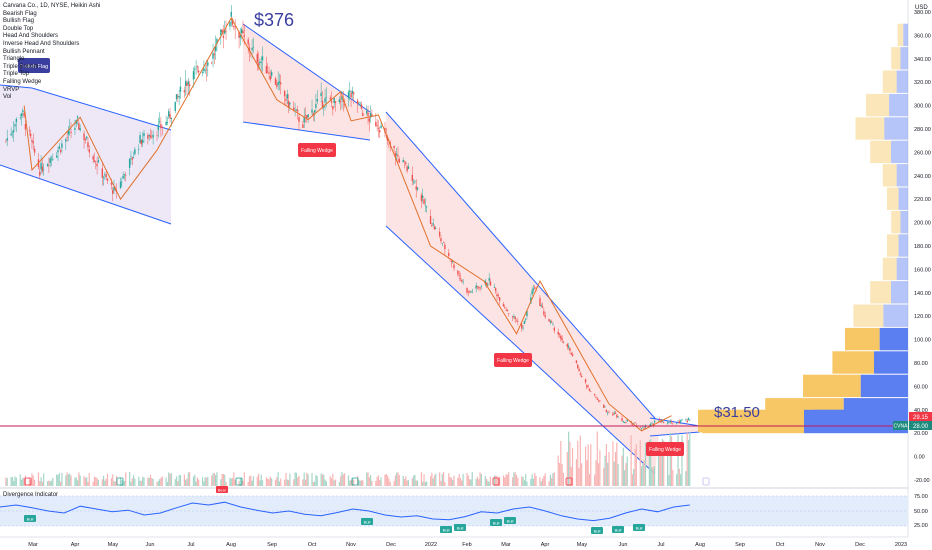  I want to click on legend-item: Head And Shoulders, so click(31, 36).